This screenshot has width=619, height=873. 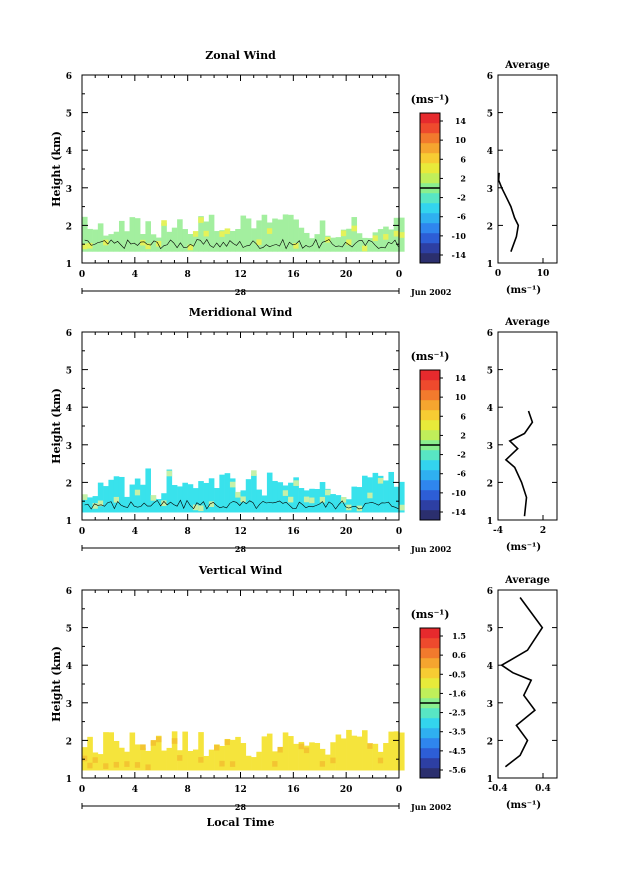 What do you see at coordinates (459, 255) in the screenshot?
I see `colorbar-tick-label: -14` at bounding box center [459, 255].